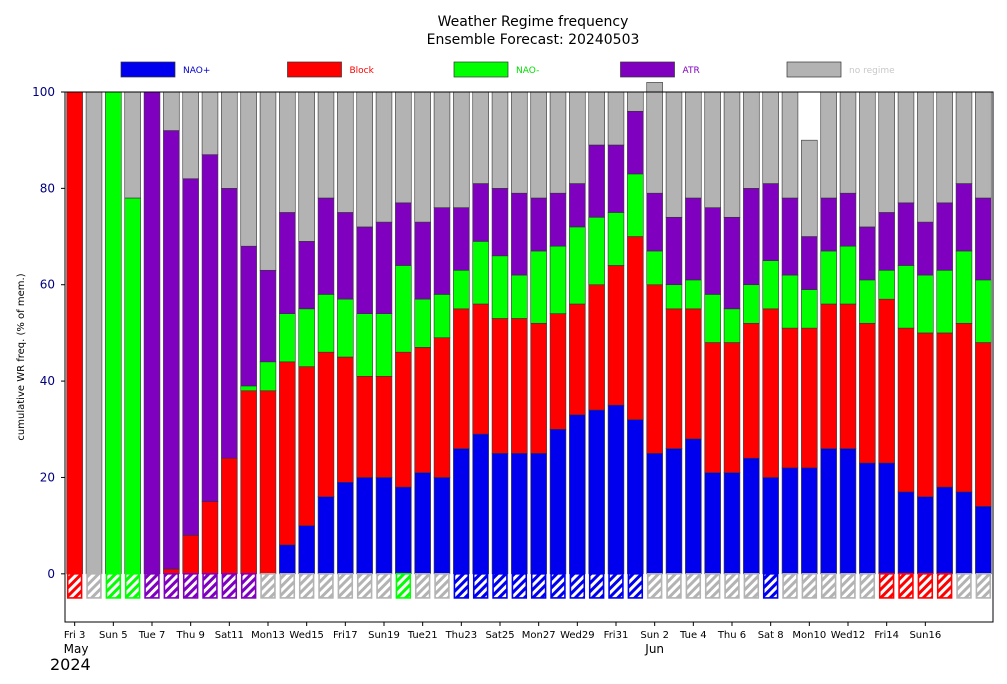 The height and width of the screenshot is (684, 1007). Describe the element at coordinates (654, 649) in the screenshot. I see `month-label-jun: Jun` at that location.